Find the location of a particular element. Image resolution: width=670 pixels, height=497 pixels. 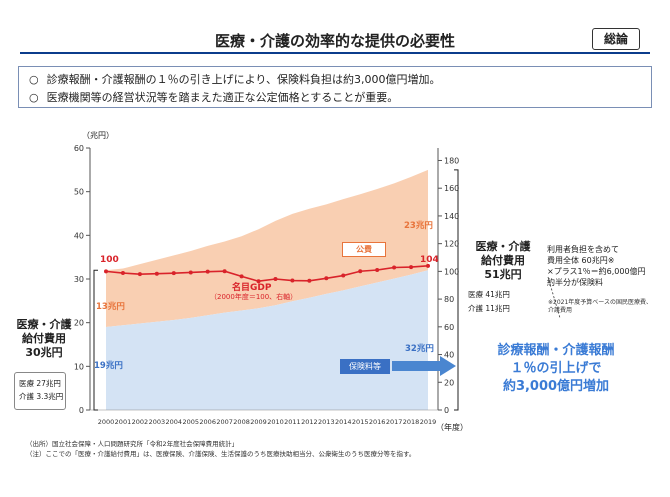

right-tick-label-140: 140 is located at coordinates (451, 216).